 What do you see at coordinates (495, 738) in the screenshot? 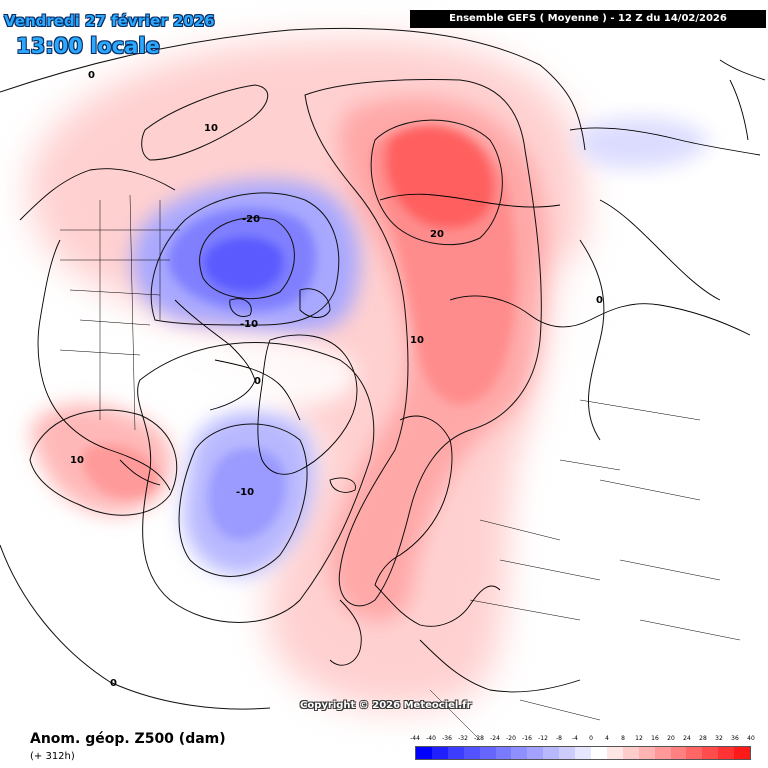
I see `legend-label: -24` at bounding box center [495, 738].